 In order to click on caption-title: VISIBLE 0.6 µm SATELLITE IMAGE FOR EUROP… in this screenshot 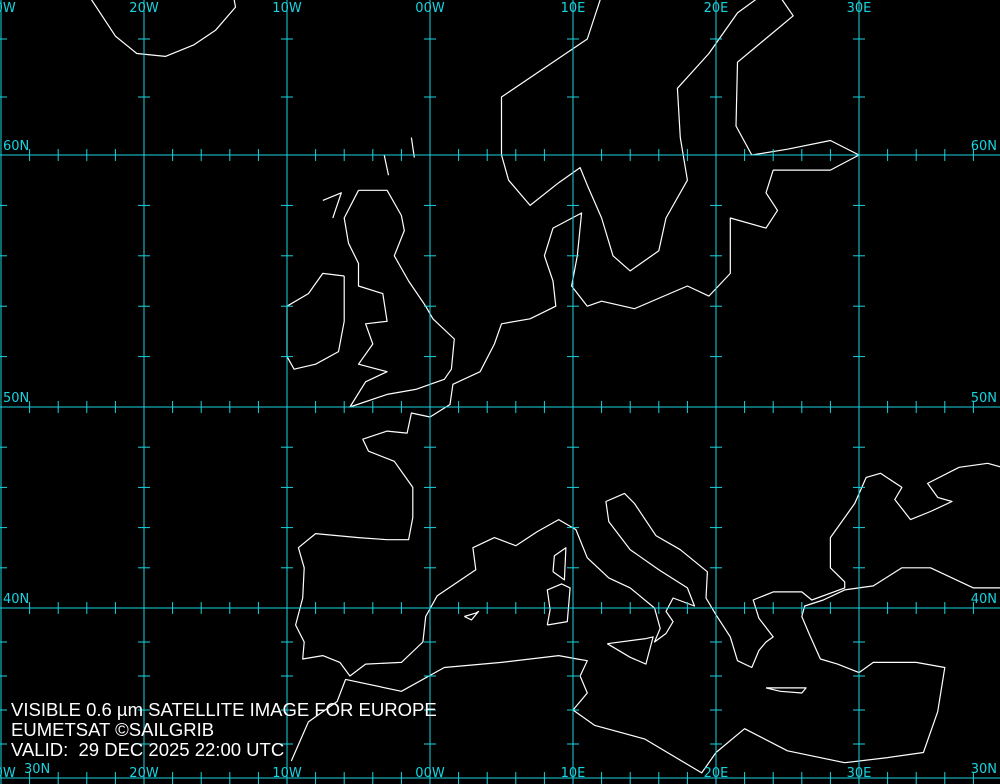, I will do `click(224, 709)`.